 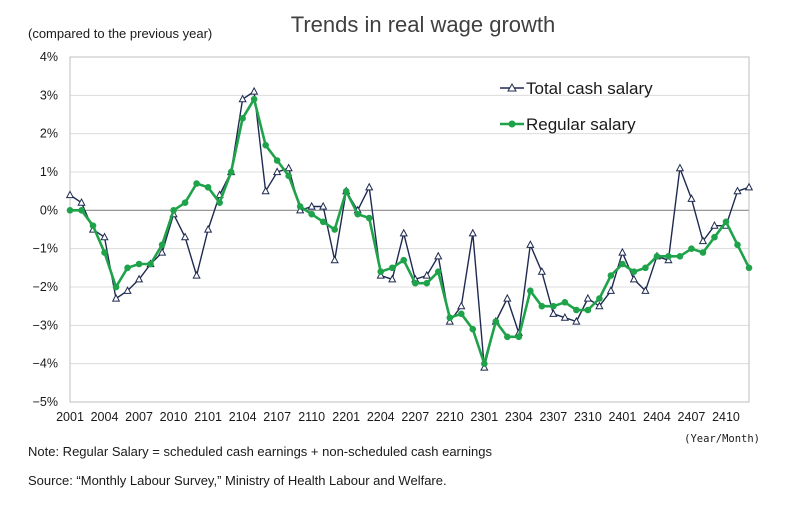 What do you see at coordinates (692, 417) in the screenshot?
I see `x-tick-label: 2407` at bounding box center [692, 417].